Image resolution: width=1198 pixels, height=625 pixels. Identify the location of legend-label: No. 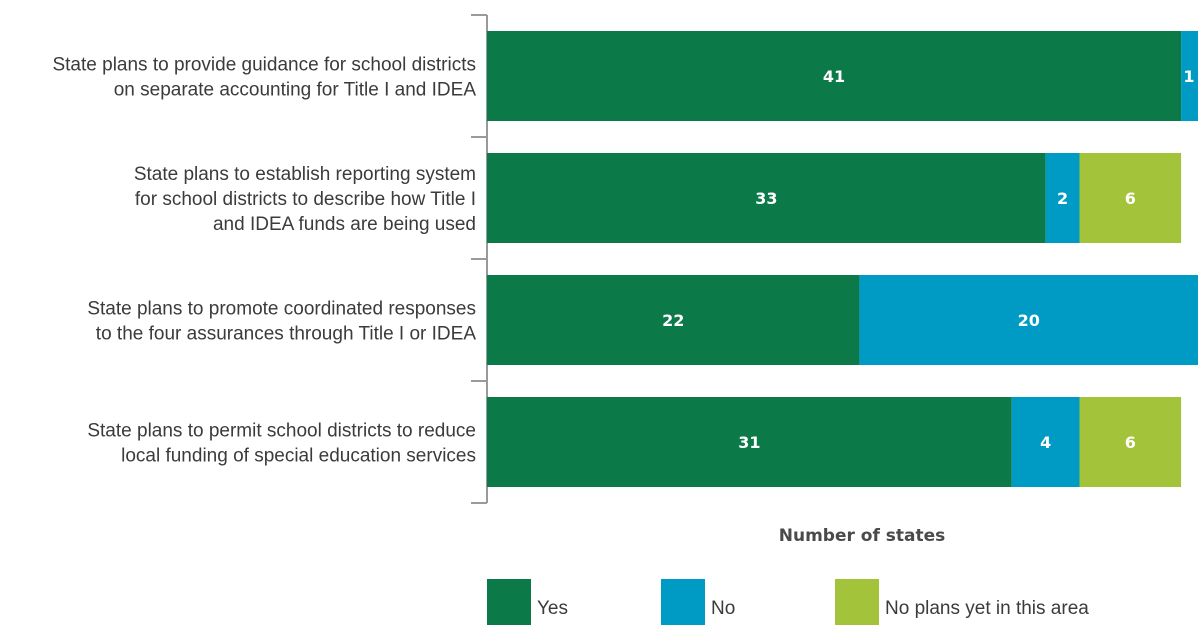
(723, 608).